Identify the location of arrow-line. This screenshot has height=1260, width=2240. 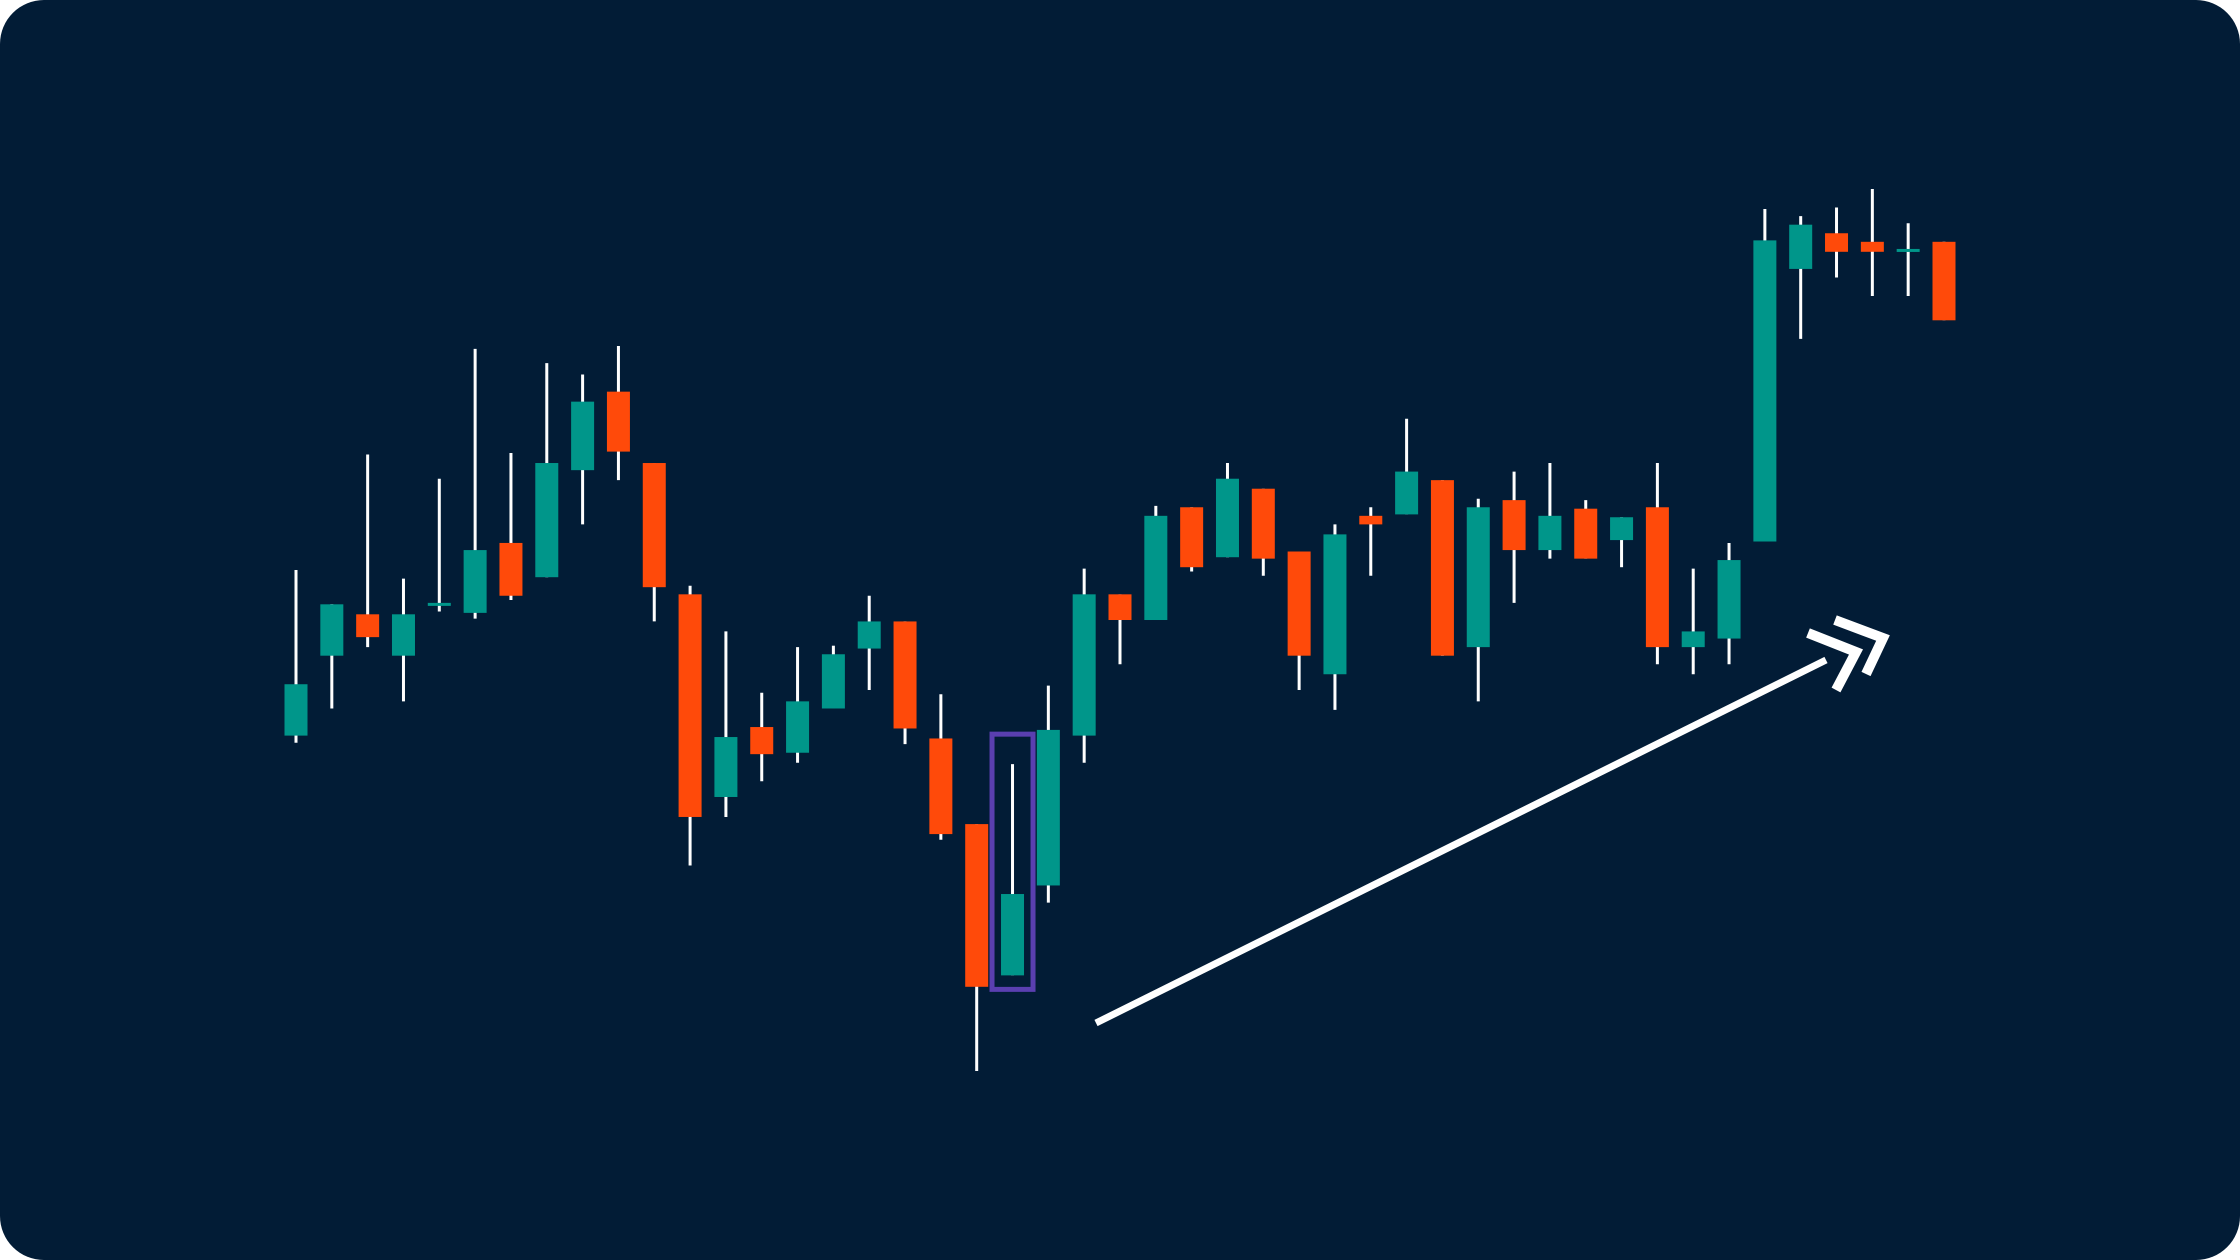
(1461, 841).